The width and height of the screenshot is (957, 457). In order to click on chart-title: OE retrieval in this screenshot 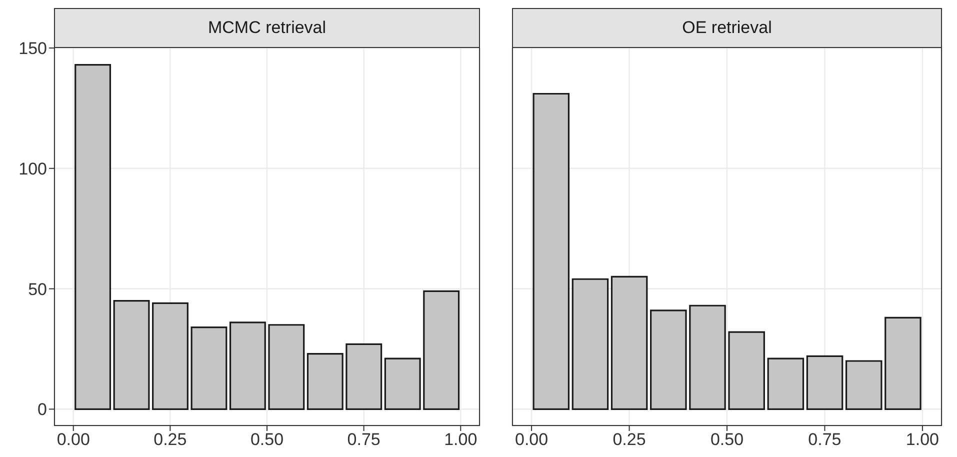, I will do `click(727, 28)`.